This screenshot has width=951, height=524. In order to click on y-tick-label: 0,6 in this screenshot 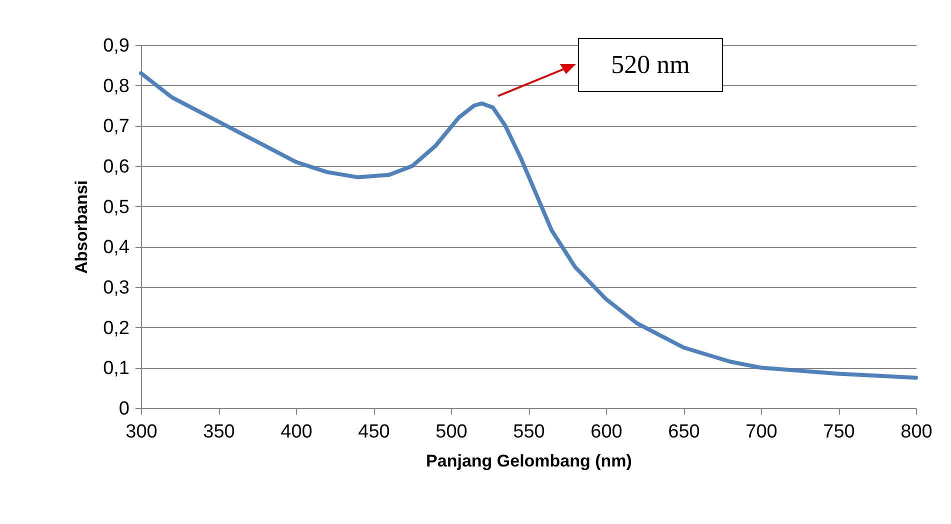, I will do `click(116, 167)`.